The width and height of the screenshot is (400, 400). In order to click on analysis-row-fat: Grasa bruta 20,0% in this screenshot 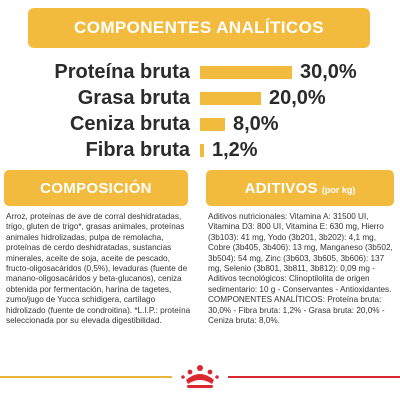, I will do `click(200, 98)`.